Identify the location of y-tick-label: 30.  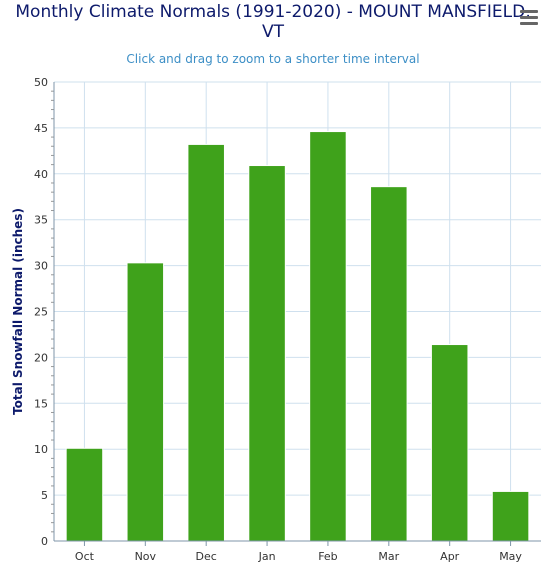
(41, 266).